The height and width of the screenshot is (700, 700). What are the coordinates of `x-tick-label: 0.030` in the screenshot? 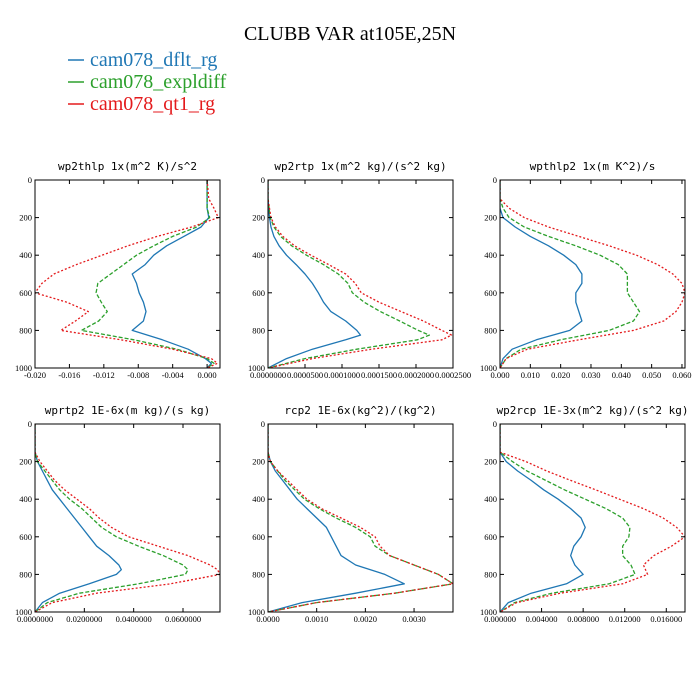 It's located at (590, 375).